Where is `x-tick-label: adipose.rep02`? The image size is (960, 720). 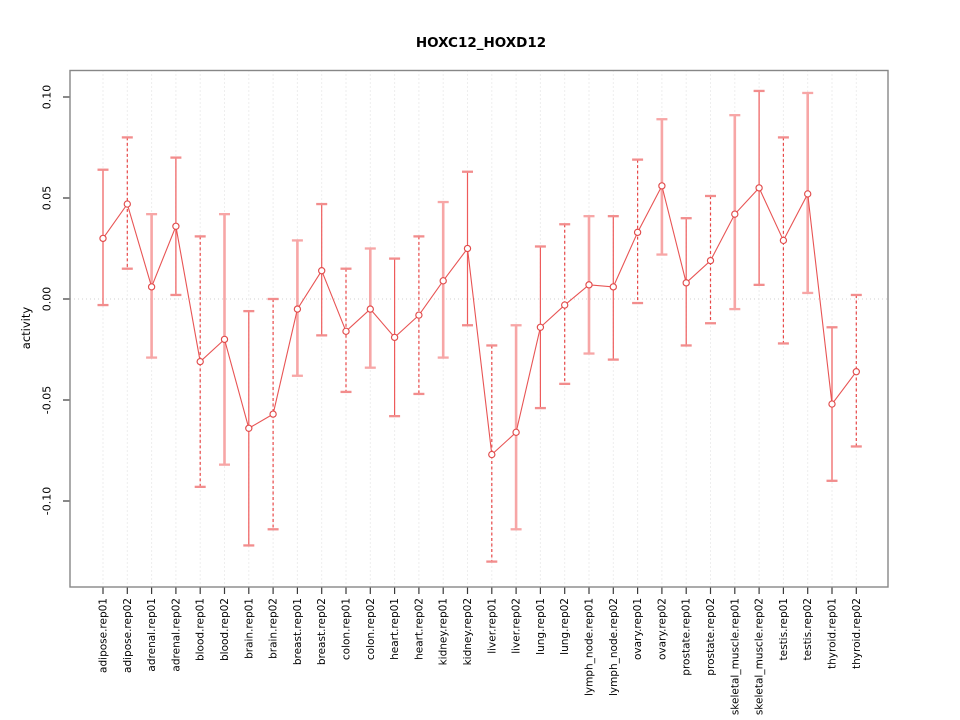
x-tick-label: adipose.rep02 is located at coordinates (128, 635).